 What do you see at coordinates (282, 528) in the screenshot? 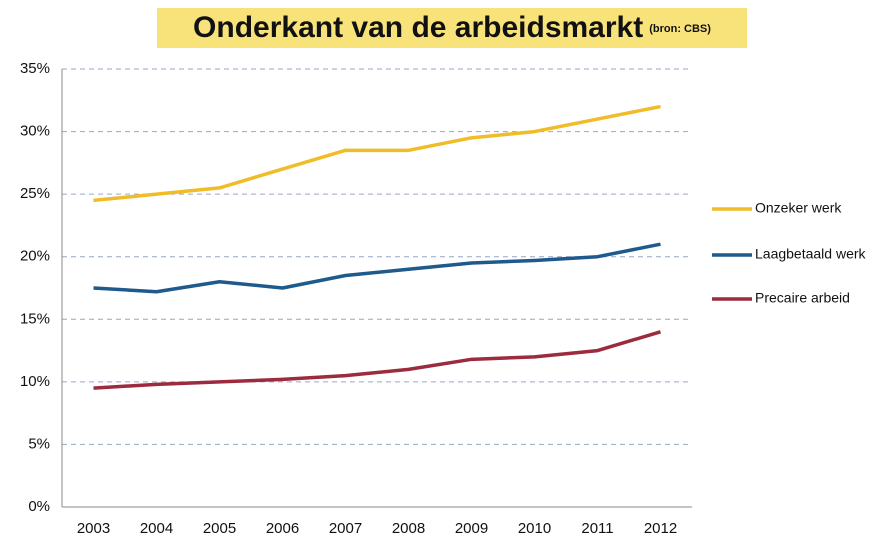
I see `x-tick-label: 2006` at bounding box center [282, 528].